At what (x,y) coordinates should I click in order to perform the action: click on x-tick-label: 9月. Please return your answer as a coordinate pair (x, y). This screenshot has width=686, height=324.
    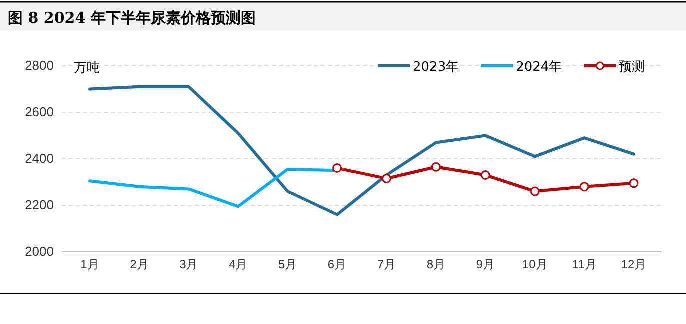
    Looking at the image, I should click on (485, 265).